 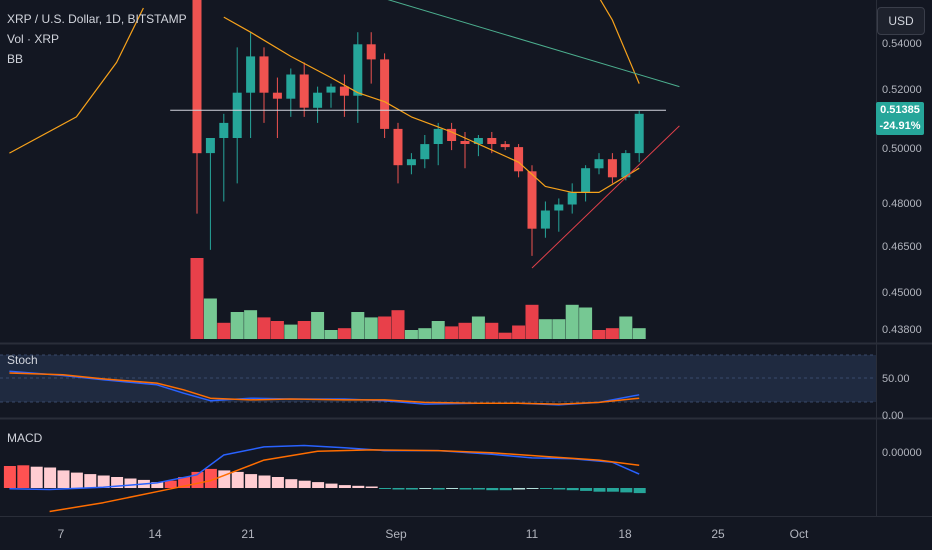 I want to click on symbol-title: XRP / U.S. Dollar, 1D, BITSTAMP, so click(x=97, y=19).